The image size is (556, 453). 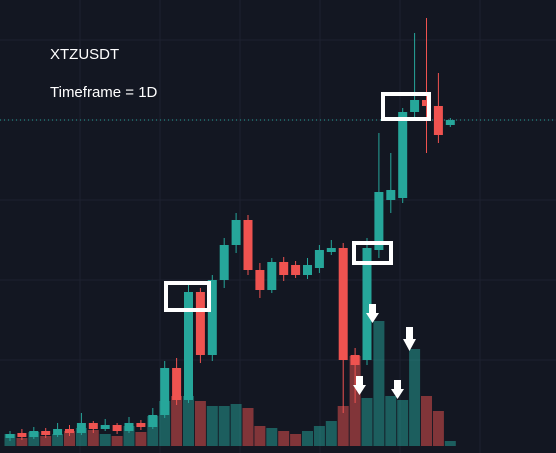 I want to click on arrows, so click(x=384, y=351).